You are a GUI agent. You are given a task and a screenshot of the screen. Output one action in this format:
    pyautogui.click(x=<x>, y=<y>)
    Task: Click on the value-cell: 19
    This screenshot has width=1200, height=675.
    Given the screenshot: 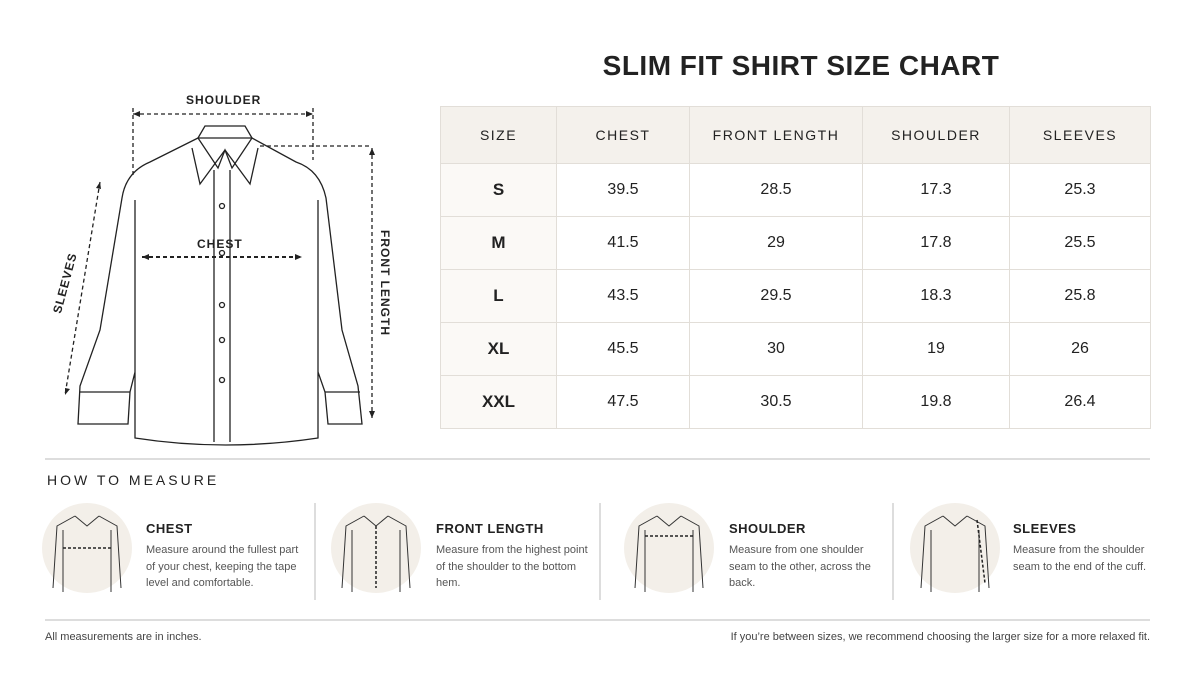 What is the action you would take?
    pyautogui.click(x=936, y=349)
    